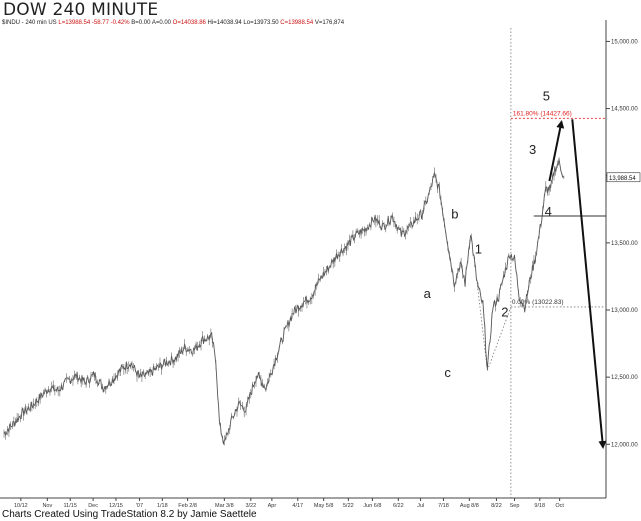  Describe the element at coordinates (189, 23) in the screenshot. I see `info-open: O=14038.86` at that location.